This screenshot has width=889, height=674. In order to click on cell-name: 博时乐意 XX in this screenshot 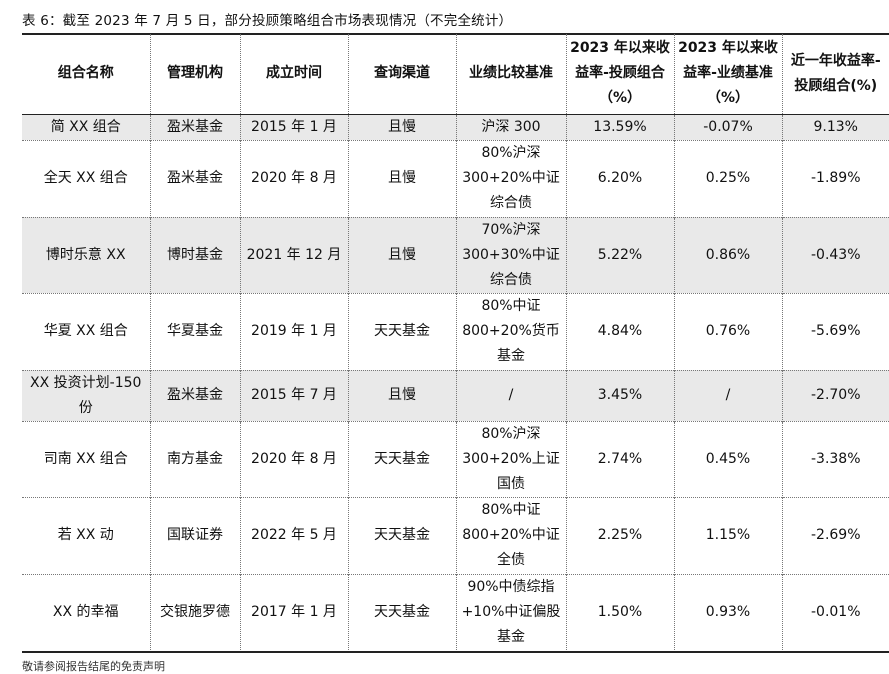, I will do `click(86, 254)`.